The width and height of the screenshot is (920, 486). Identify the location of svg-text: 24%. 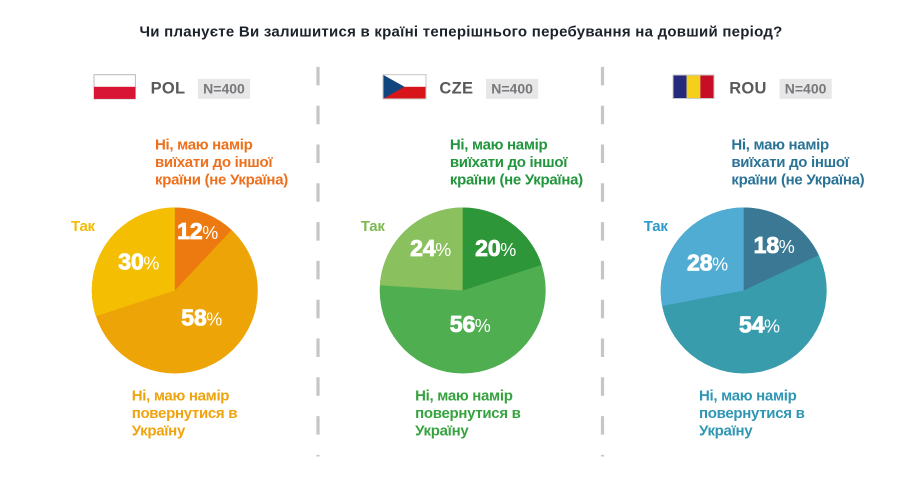
(430, 248).